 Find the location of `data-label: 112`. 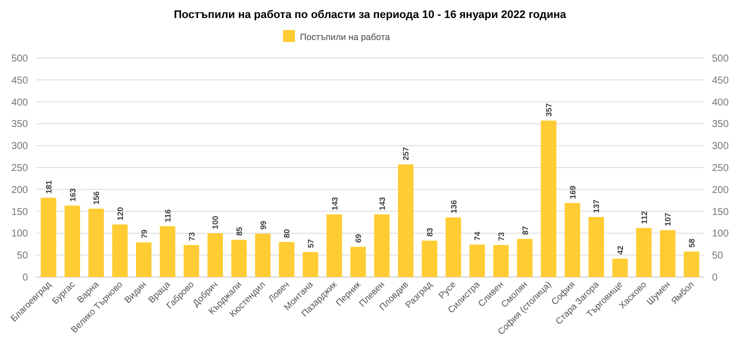

data-label: 112 is located at coordinates (644, 217).